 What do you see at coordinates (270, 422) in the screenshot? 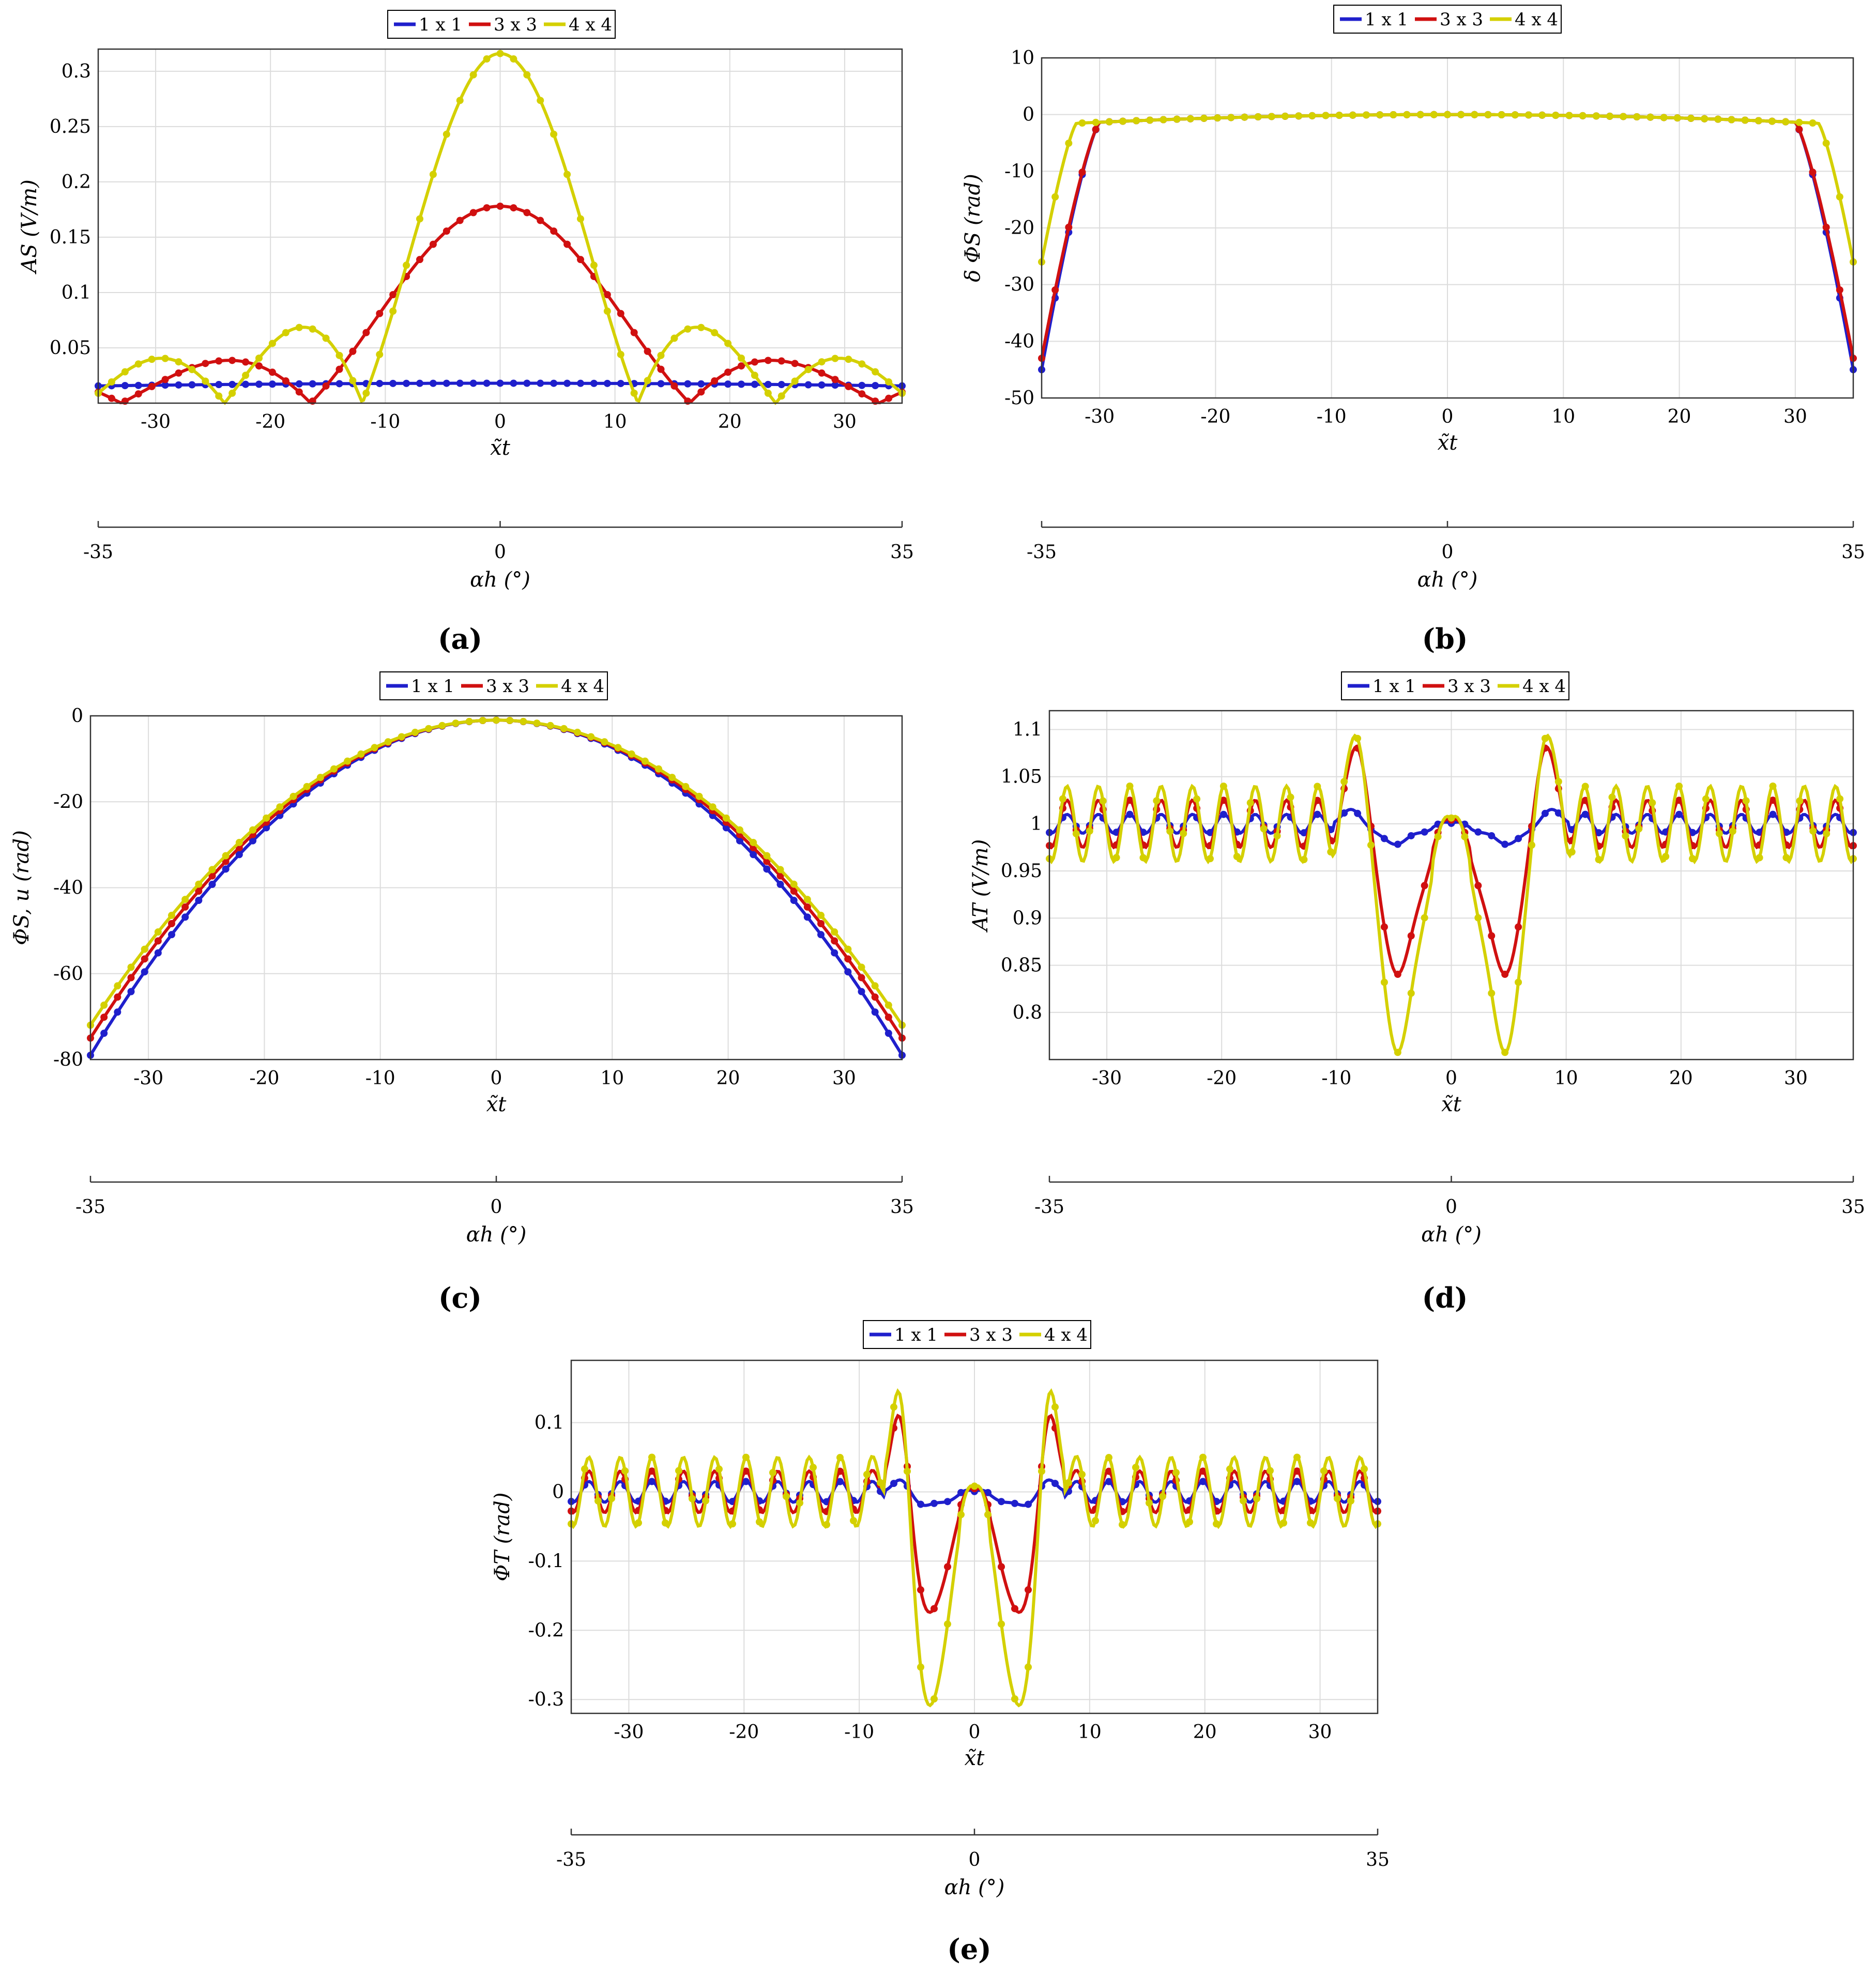
I see `x-tick-label: -20` at bounding box center [270, 422].